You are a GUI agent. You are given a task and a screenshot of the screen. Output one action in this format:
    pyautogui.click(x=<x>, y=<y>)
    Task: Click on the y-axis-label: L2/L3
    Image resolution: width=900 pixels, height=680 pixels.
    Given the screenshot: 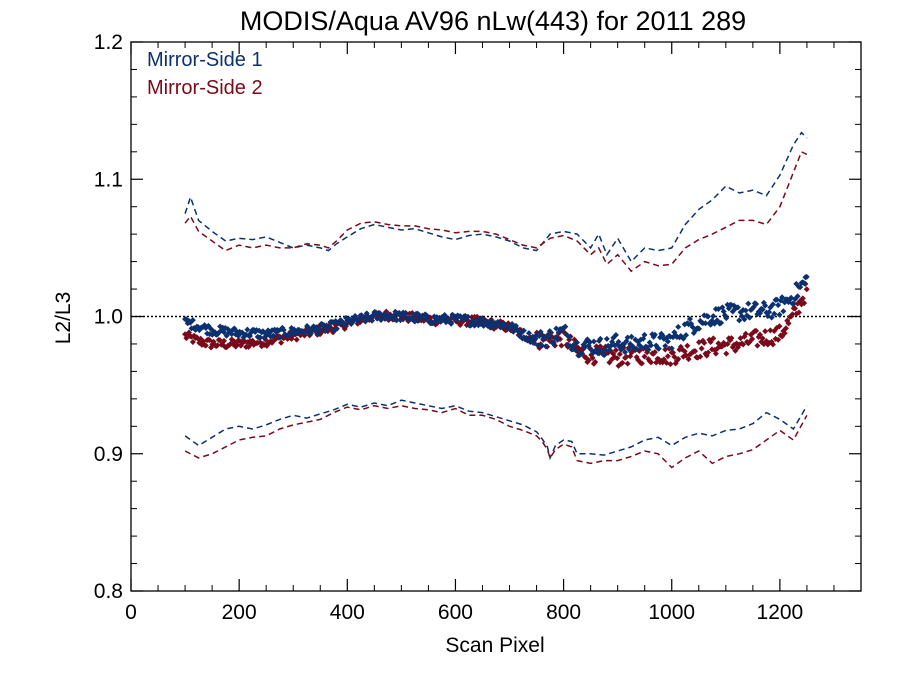 What is the action you would take?
    pyautogui.click(x=63, y=318)
    